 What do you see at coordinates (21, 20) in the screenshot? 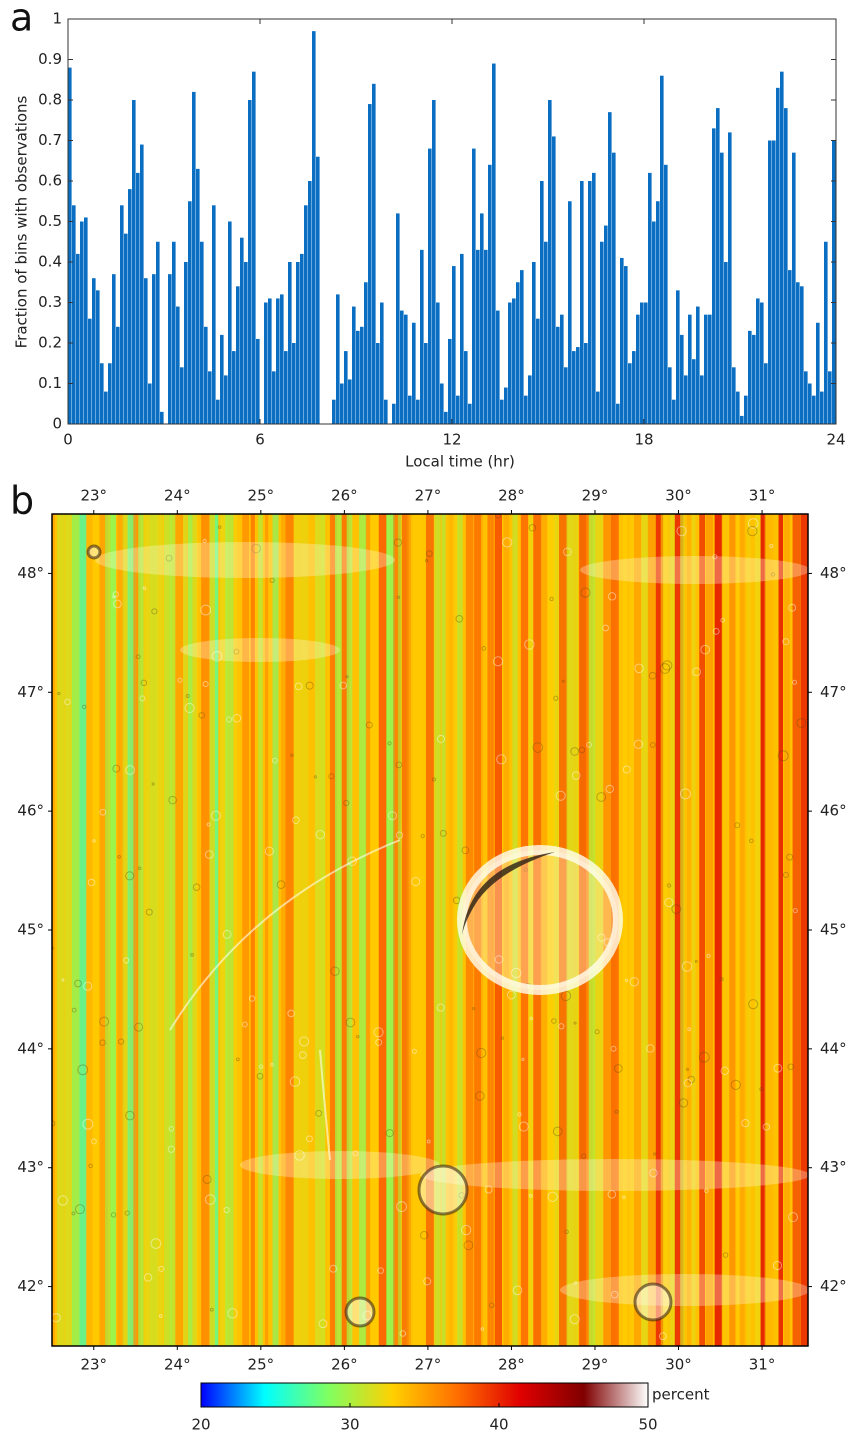
I see `panel-label: a` at bounding box center [21, 20].